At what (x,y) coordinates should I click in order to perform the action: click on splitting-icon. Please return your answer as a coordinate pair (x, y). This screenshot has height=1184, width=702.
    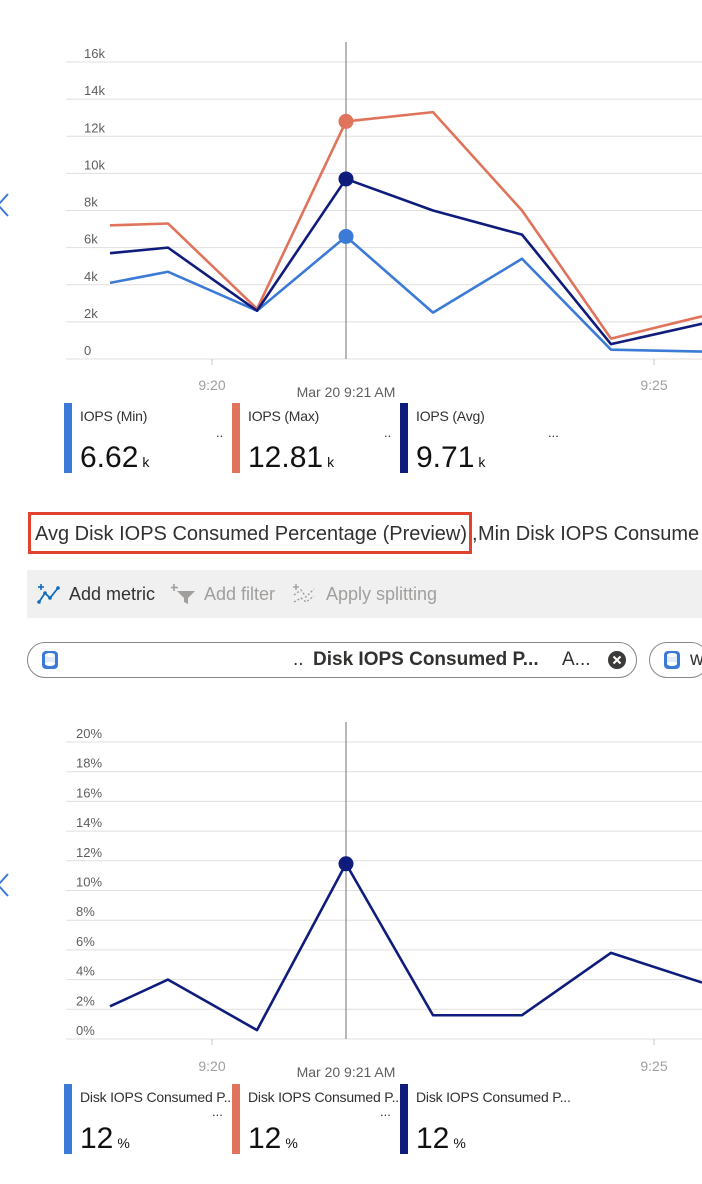
    Looking at the image, I should click on (304, 593).